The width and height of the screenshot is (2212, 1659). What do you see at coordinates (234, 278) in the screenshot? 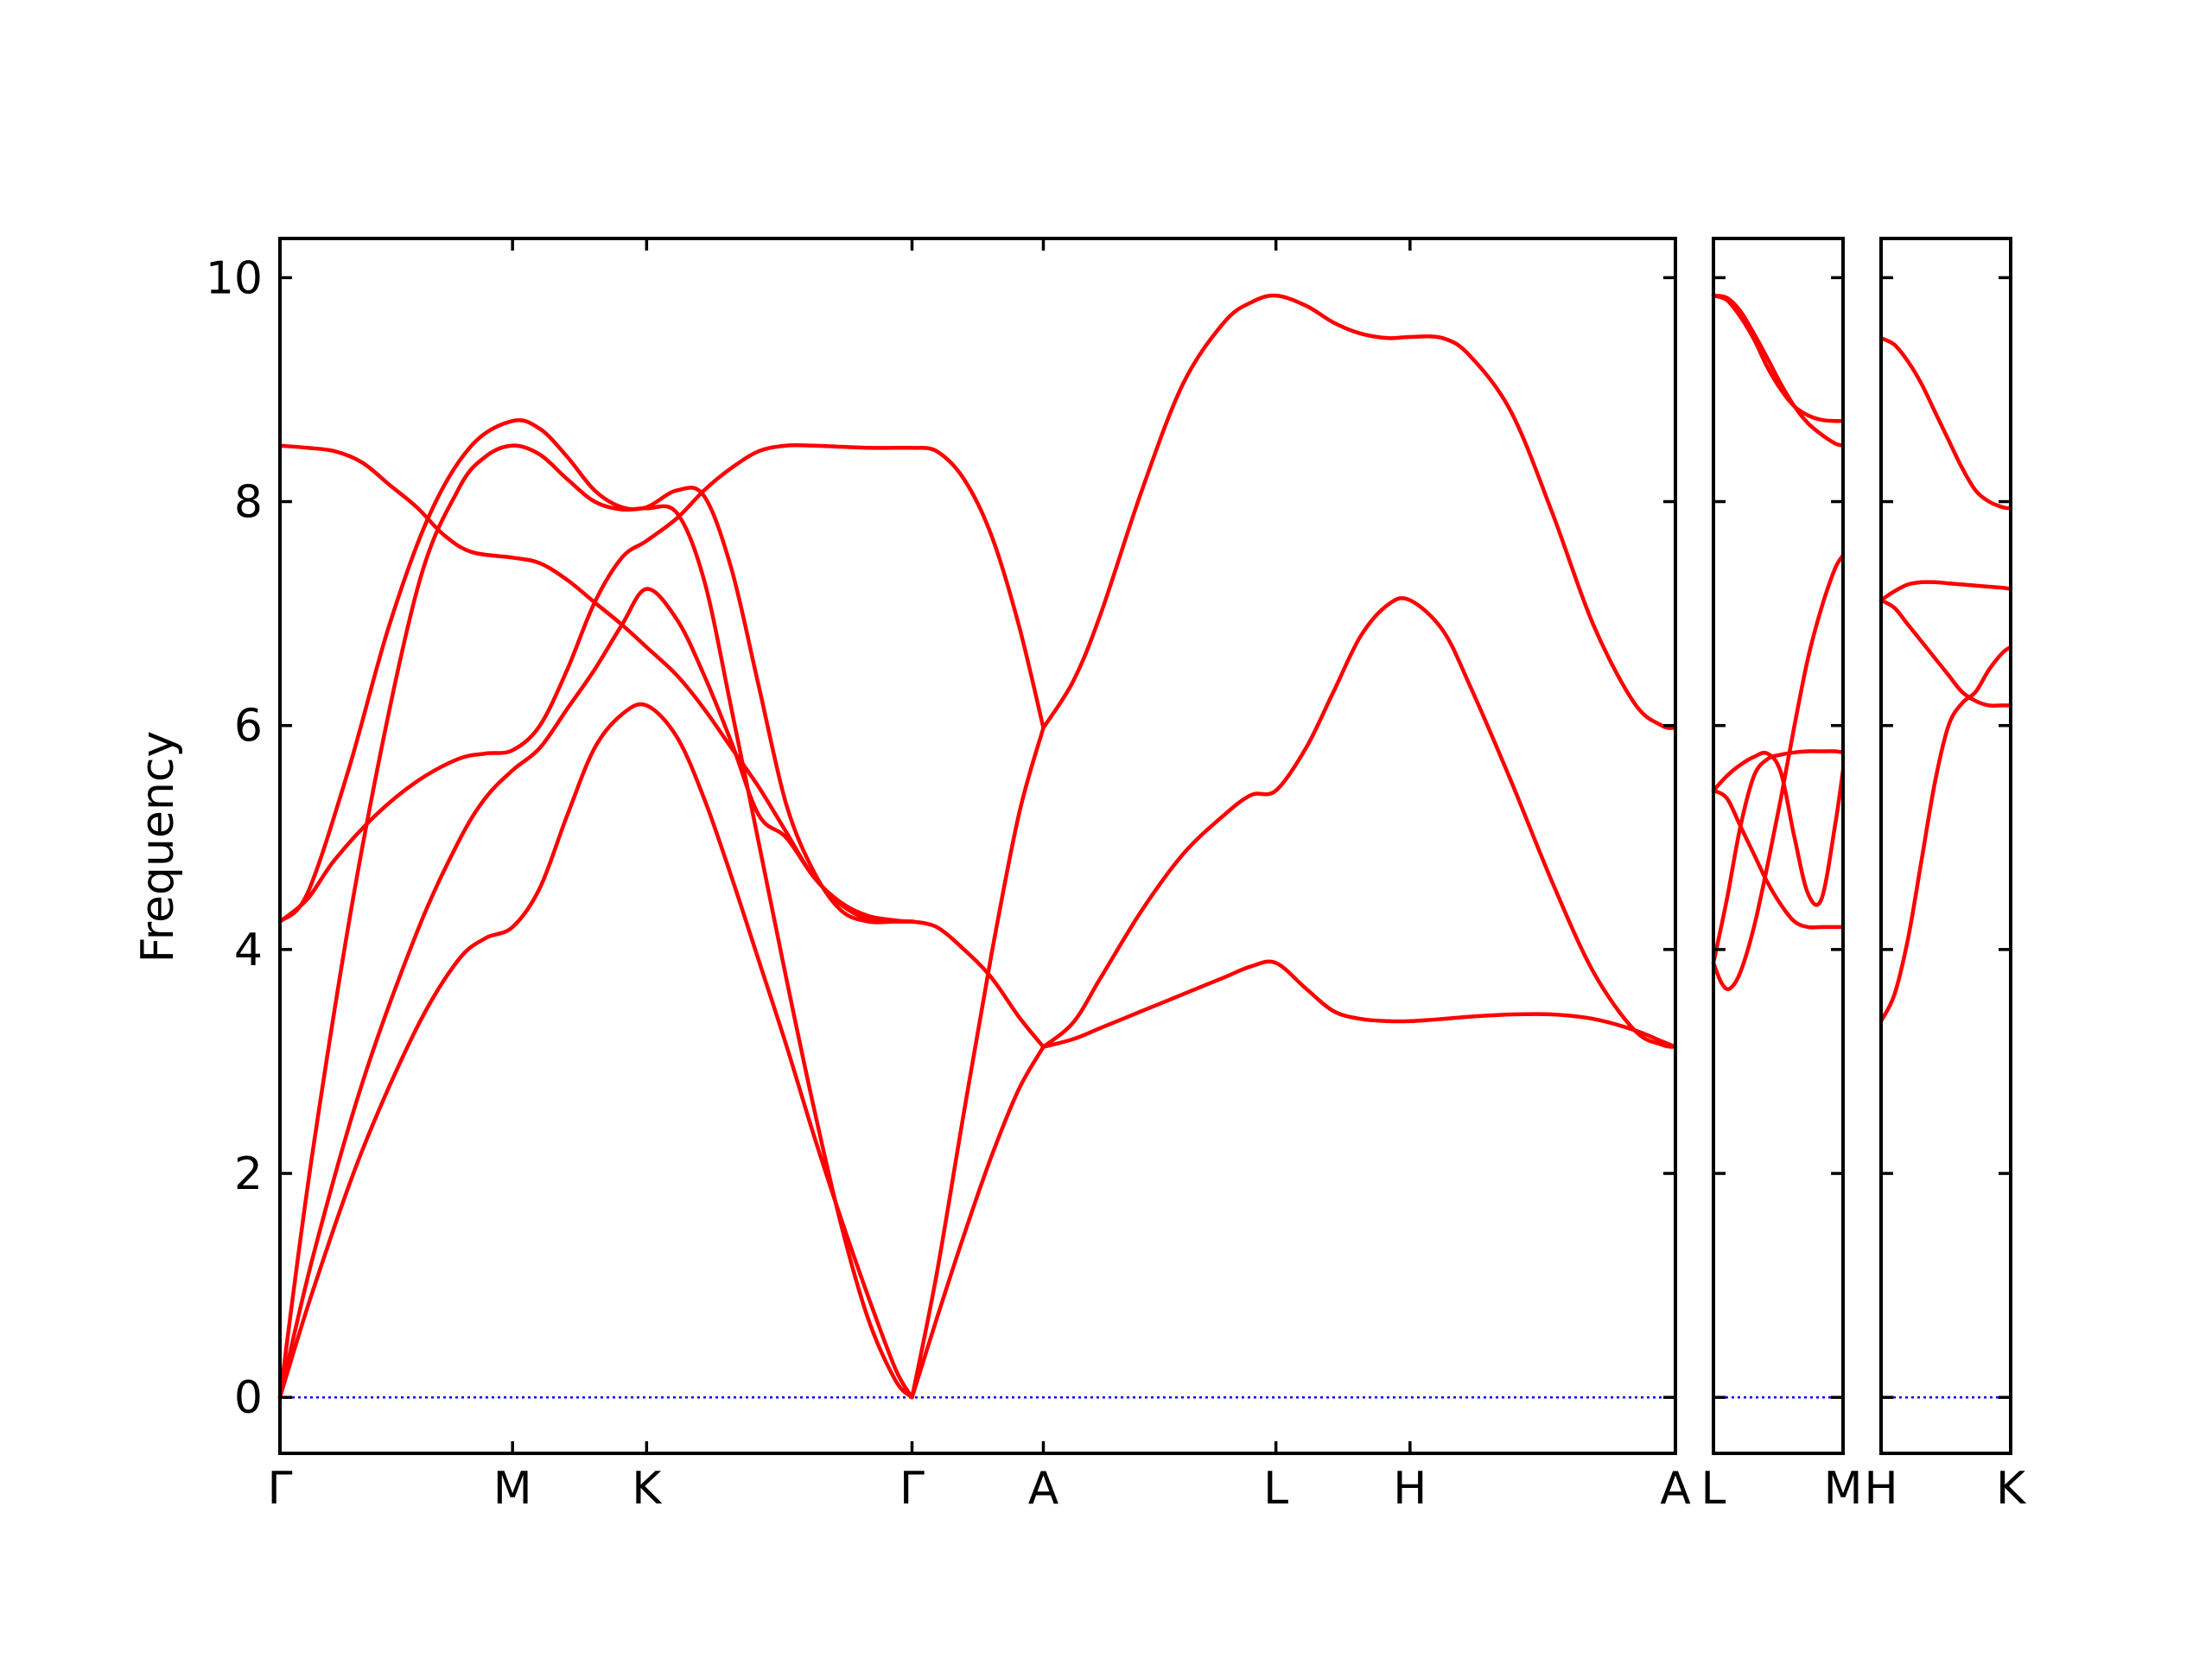
I see `y-tick-label: 10` at bounding box center [234, 278].